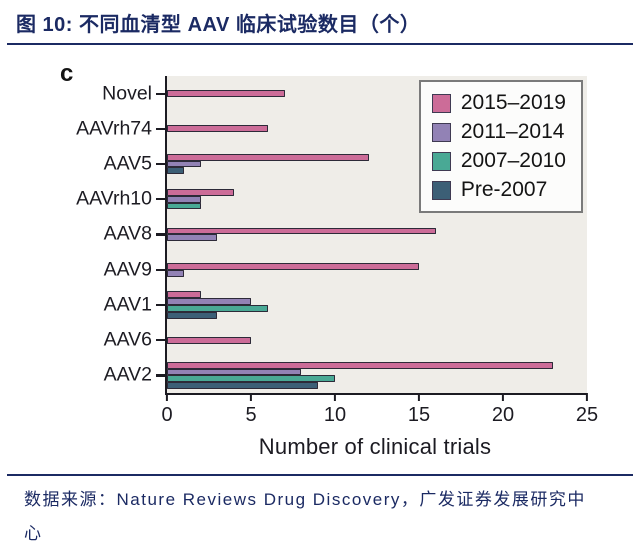 The image size is (640, 544). Describe the element at coordinates (512, 131) in the screenshot. I see `legend-label: 2011–2014` at that location.